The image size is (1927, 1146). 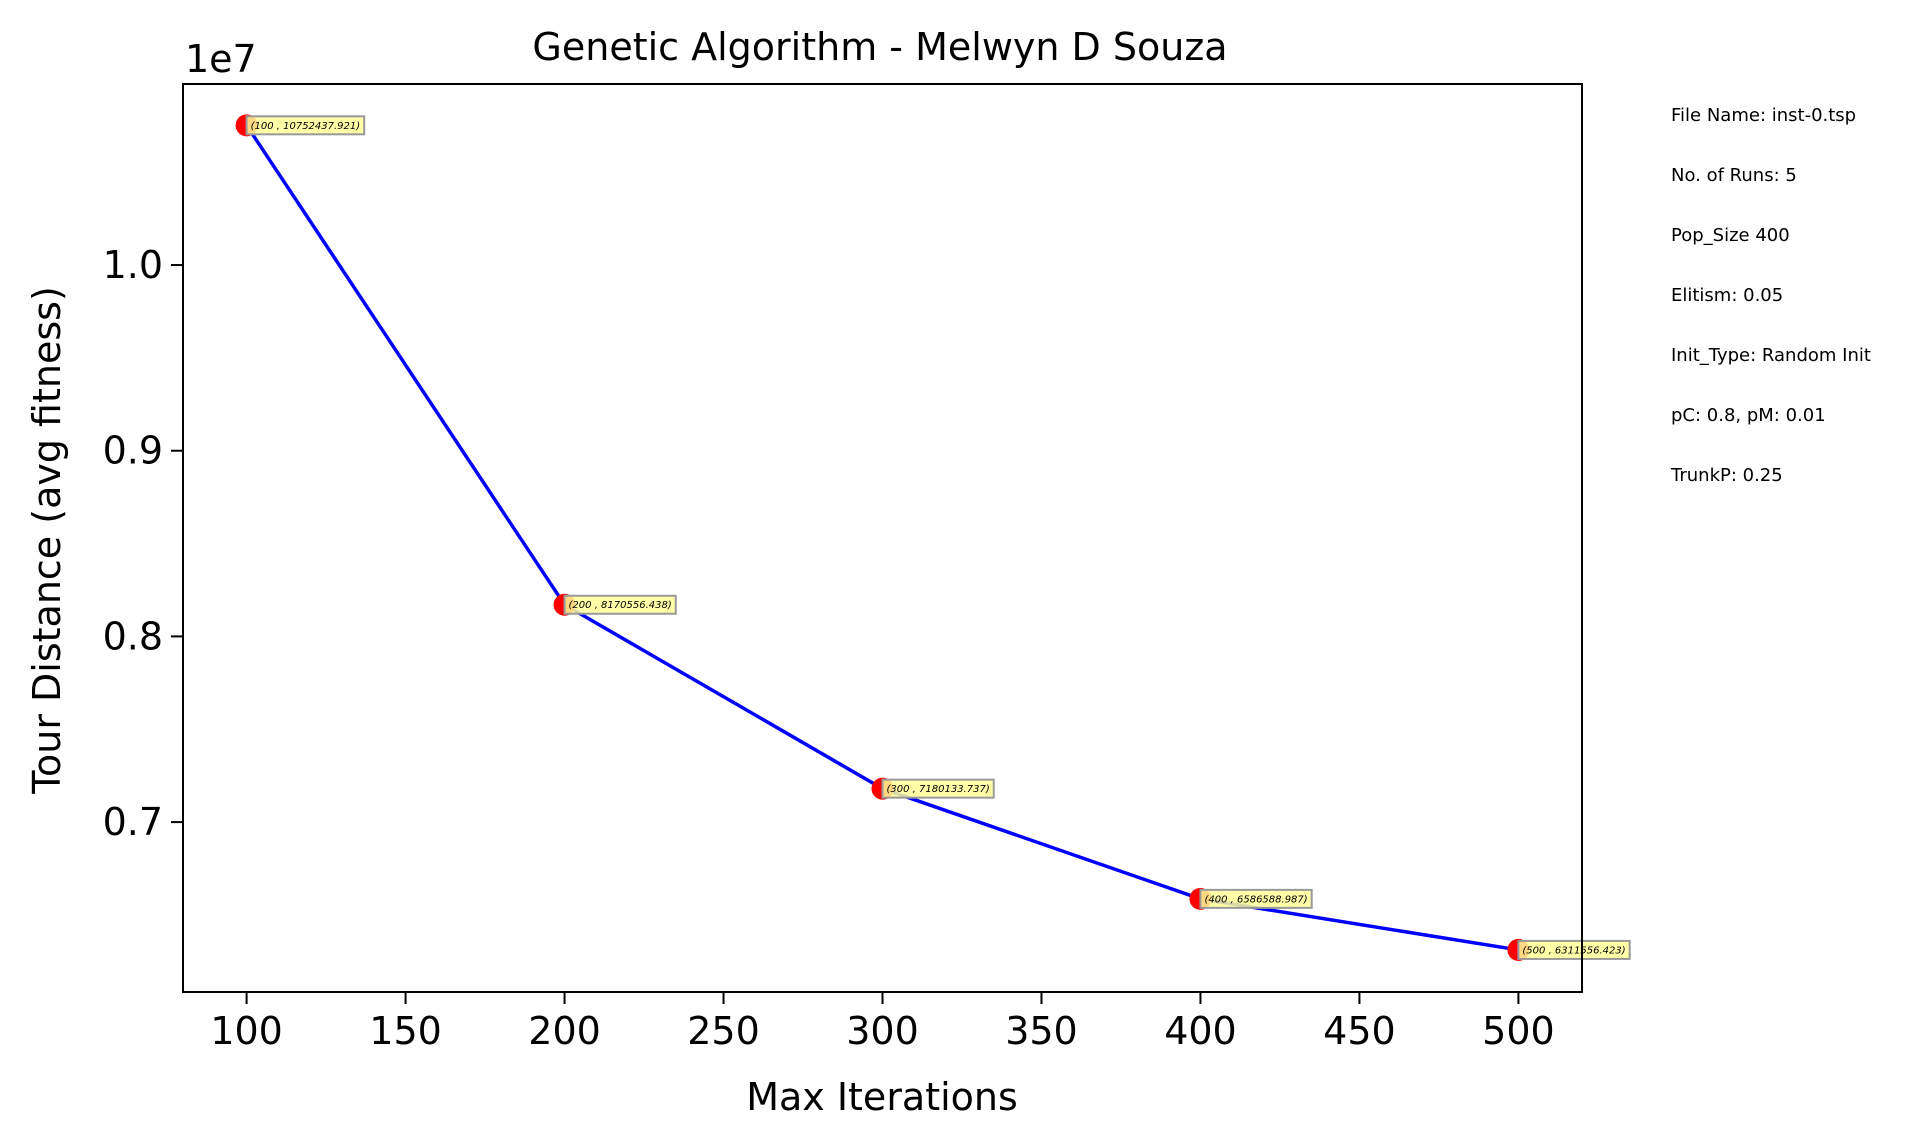 I want to click on info-file-name: File Name: inst-0.tsp, so click(x=1763, y=115).